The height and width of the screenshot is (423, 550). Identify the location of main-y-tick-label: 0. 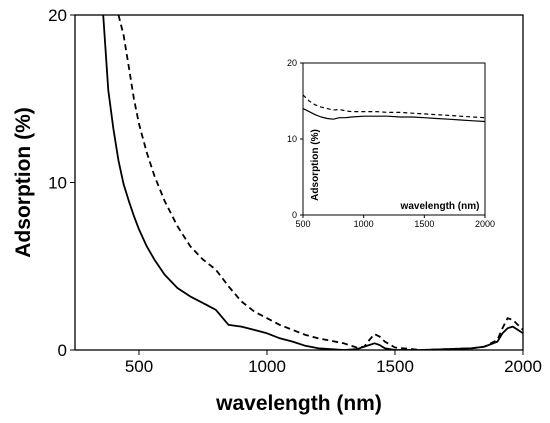
(62, 350).